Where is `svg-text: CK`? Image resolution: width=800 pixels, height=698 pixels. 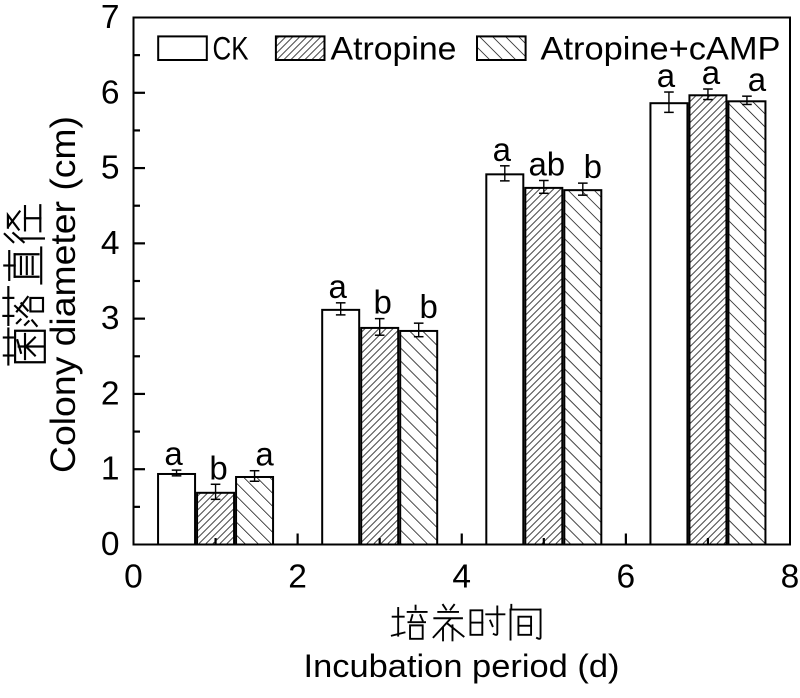
svg-text: CK is located at coordinates (231, 49).